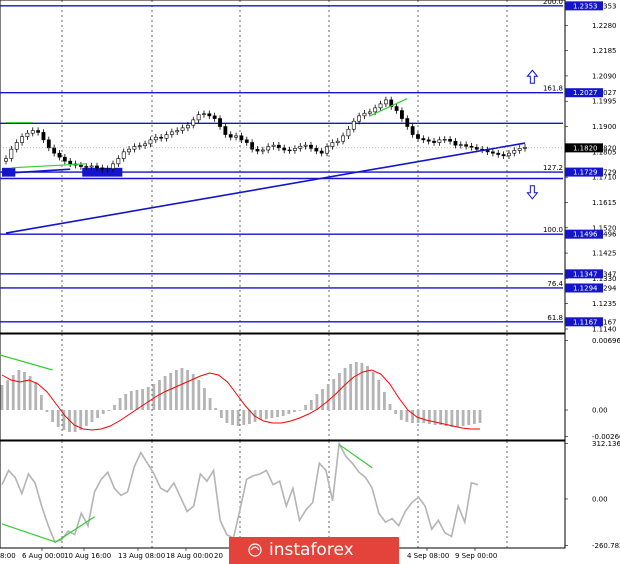 The height and width of the screenshot is (564, 620). What do you see at coordinates (604, 235) in the screenshot?
I see `price-tick-label-13: 1.1496` at bounding box center [604, 235].